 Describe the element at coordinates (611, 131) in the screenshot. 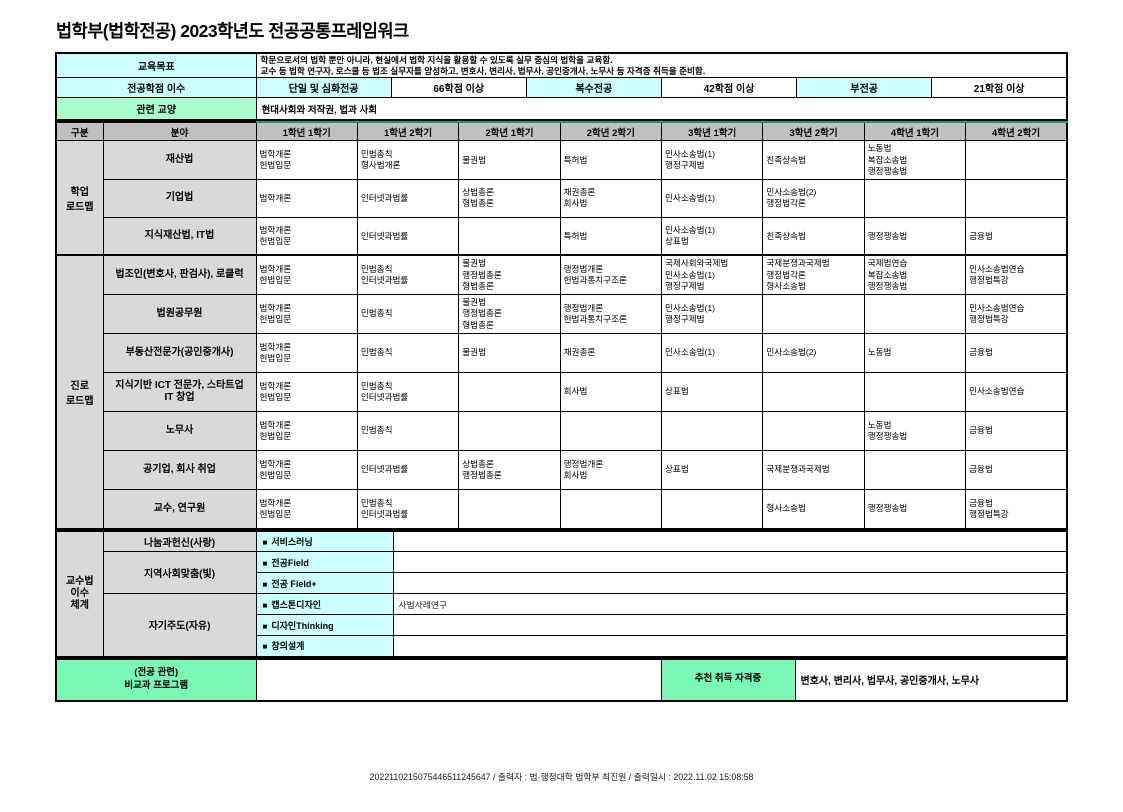

I see `header-sem-2-2: 2학년 2학기` at that location.